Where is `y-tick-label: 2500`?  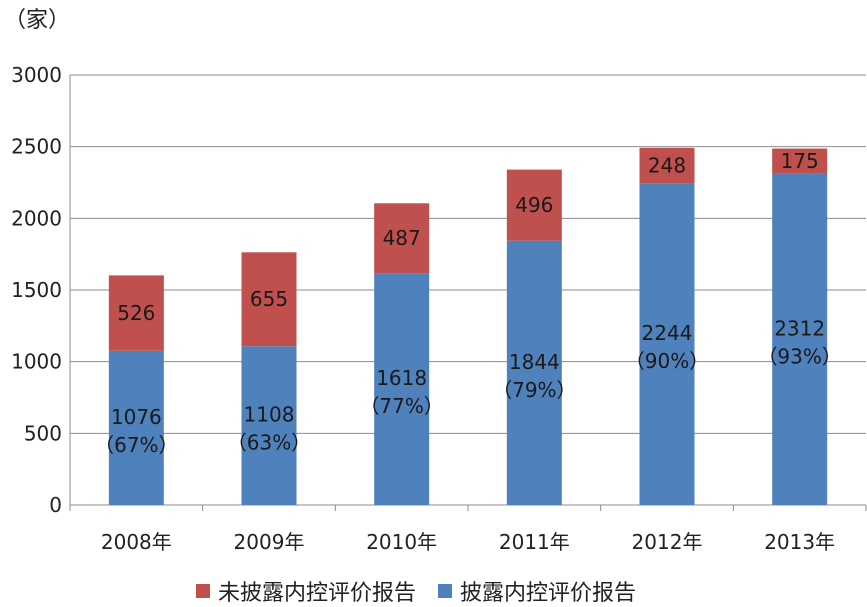
y-tick-label: 2500 is located at coordinates (36, 147).